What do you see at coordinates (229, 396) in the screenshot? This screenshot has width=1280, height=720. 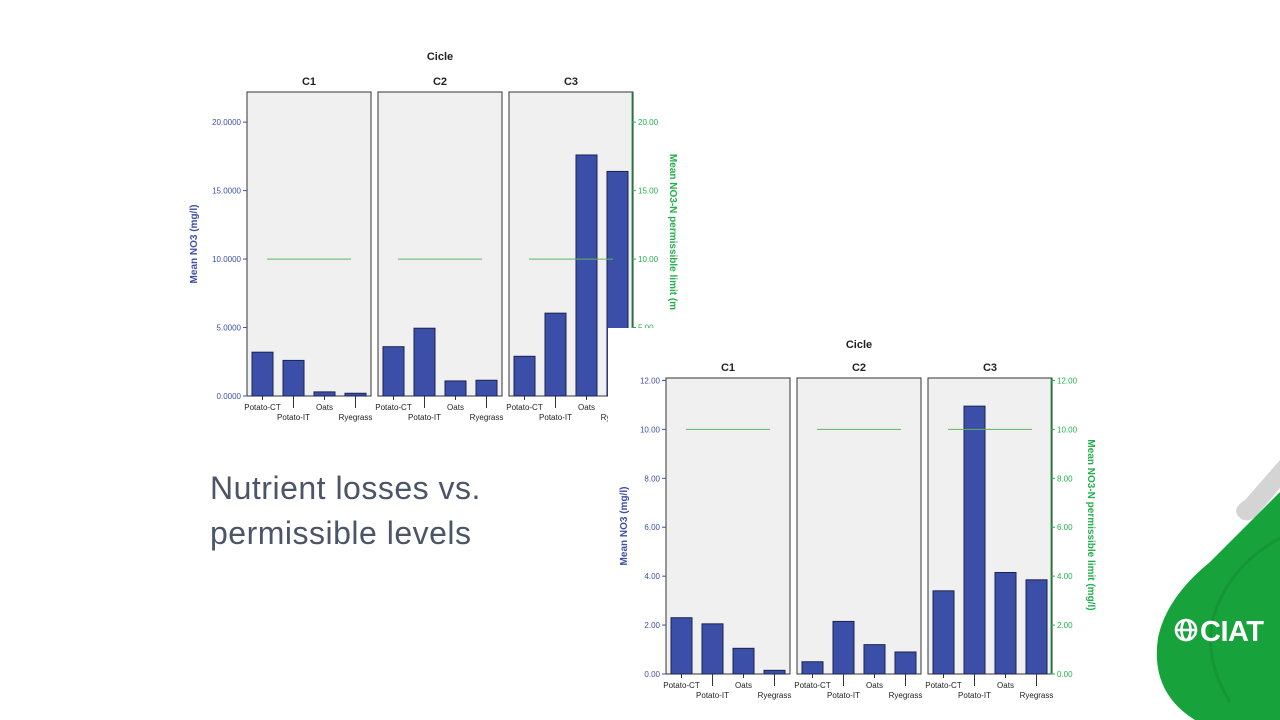 I see `y-tick-label: 0.0000` at bounding box center [229, 396].